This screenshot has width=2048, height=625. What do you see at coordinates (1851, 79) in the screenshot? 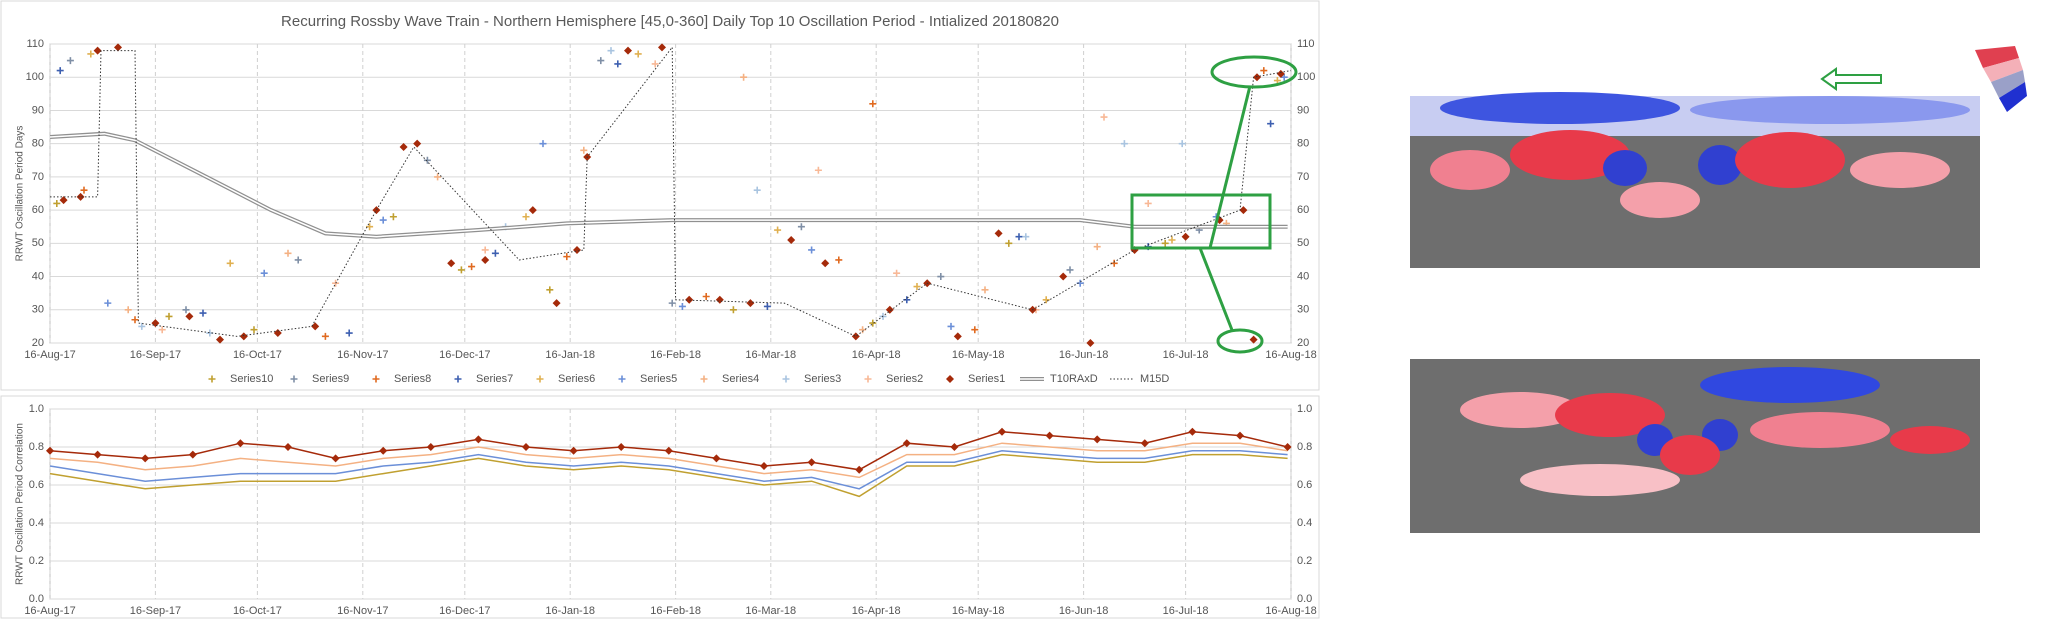
I see `arrow` at bounding box center [1851, 79].